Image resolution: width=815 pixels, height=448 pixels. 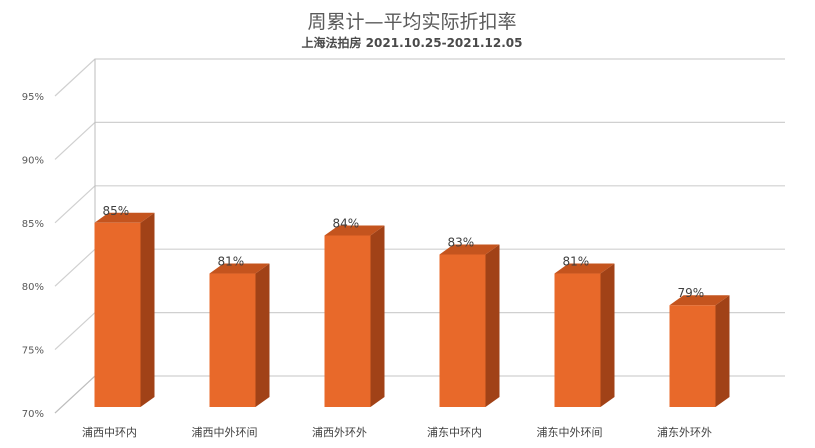 I want to click on x-axis-categories: 浦西中环内 浦西中外环间 浦西外环外 浦东中环内 浦东中外环间 浦东外环外, so click(x=397, y=432).